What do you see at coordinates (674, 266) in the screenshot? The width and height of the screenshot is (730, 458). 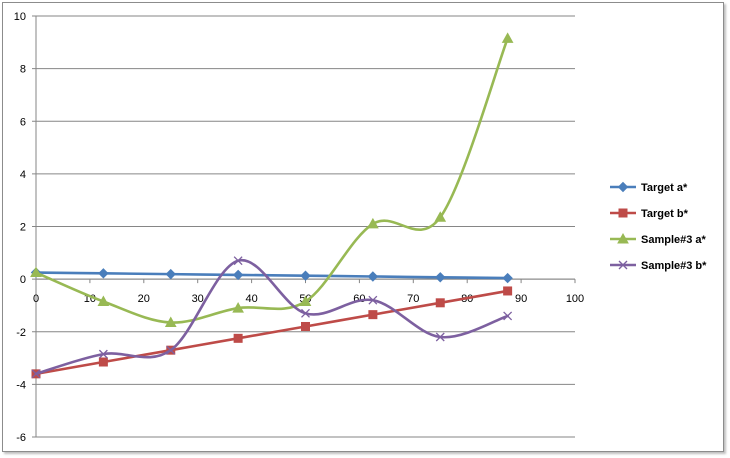 I see `legend-label: Sample#3 b*` at bounding box center [674, 266].